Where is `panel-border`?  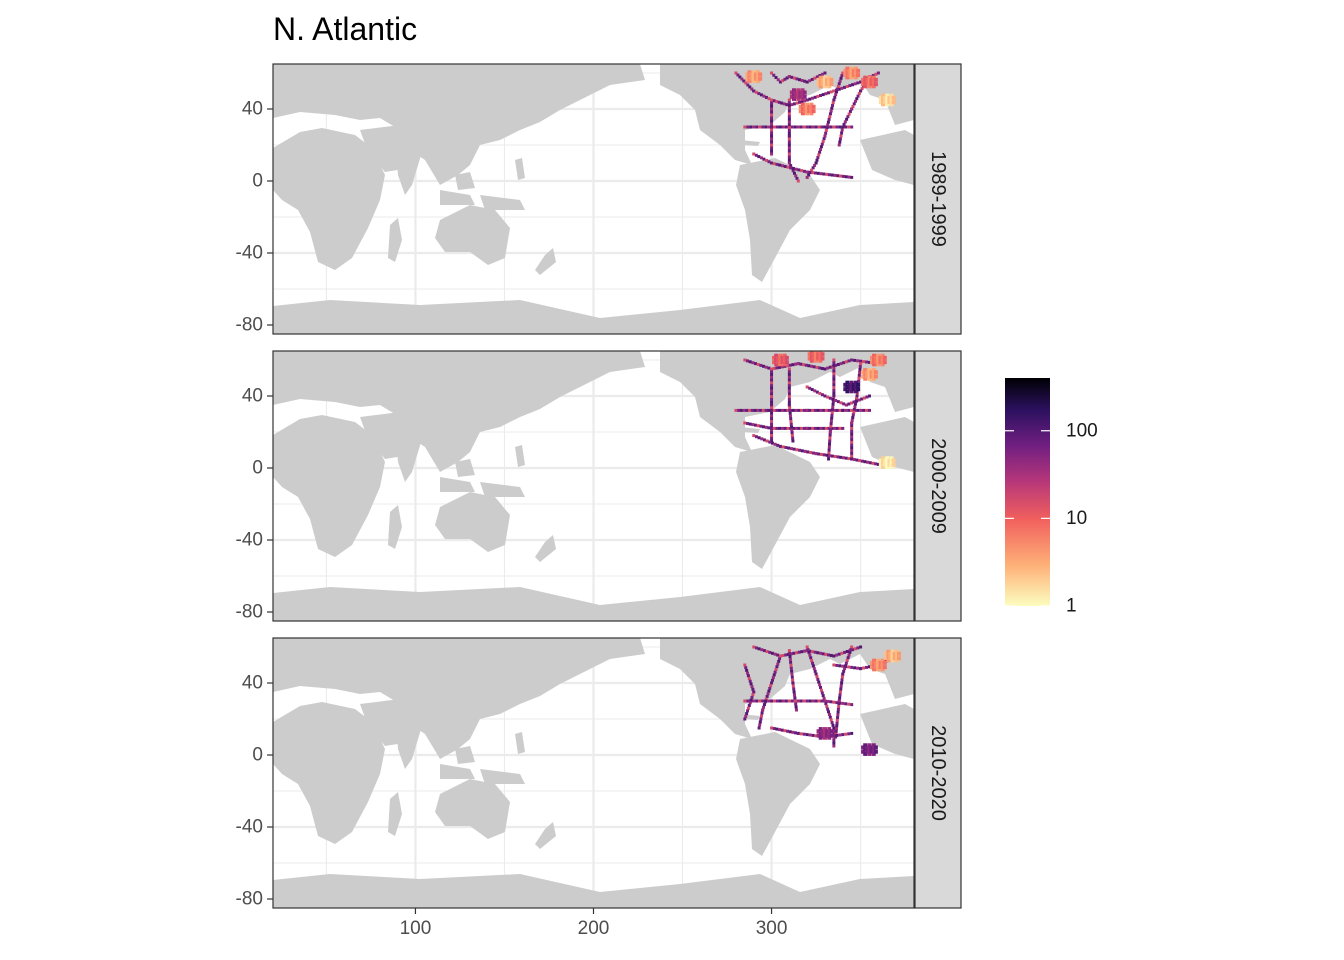
panel-border is located at coordinates (593, 486).